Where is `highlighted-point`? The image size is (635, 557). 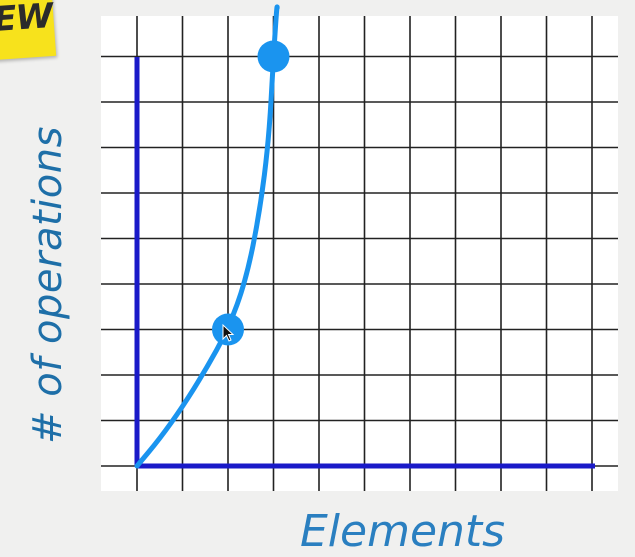 highlighted-point is located at coordinates (273, 56).